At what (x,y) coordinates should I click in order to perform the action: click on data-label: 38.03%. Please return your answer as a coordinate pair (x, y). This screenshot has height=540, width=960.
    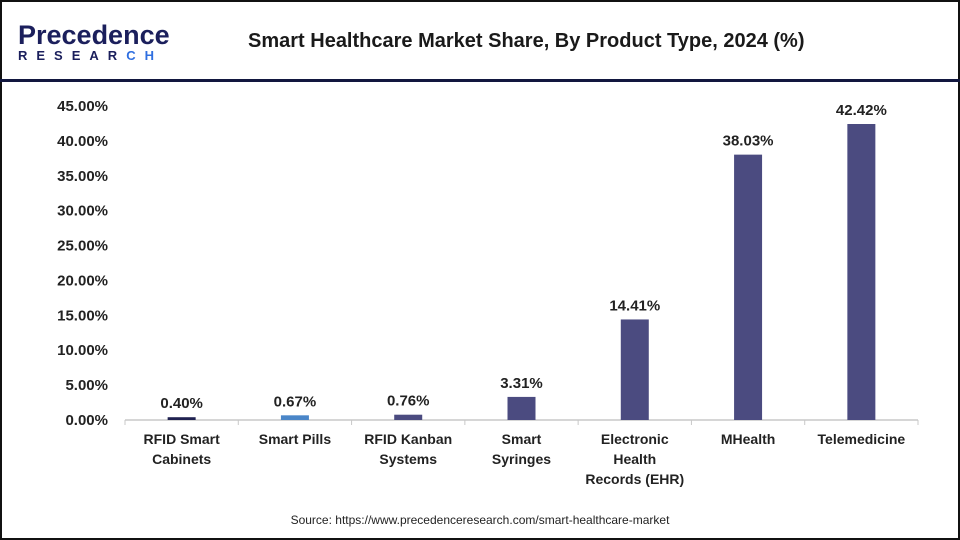
    Looking at the image, I should click on (748, 141).